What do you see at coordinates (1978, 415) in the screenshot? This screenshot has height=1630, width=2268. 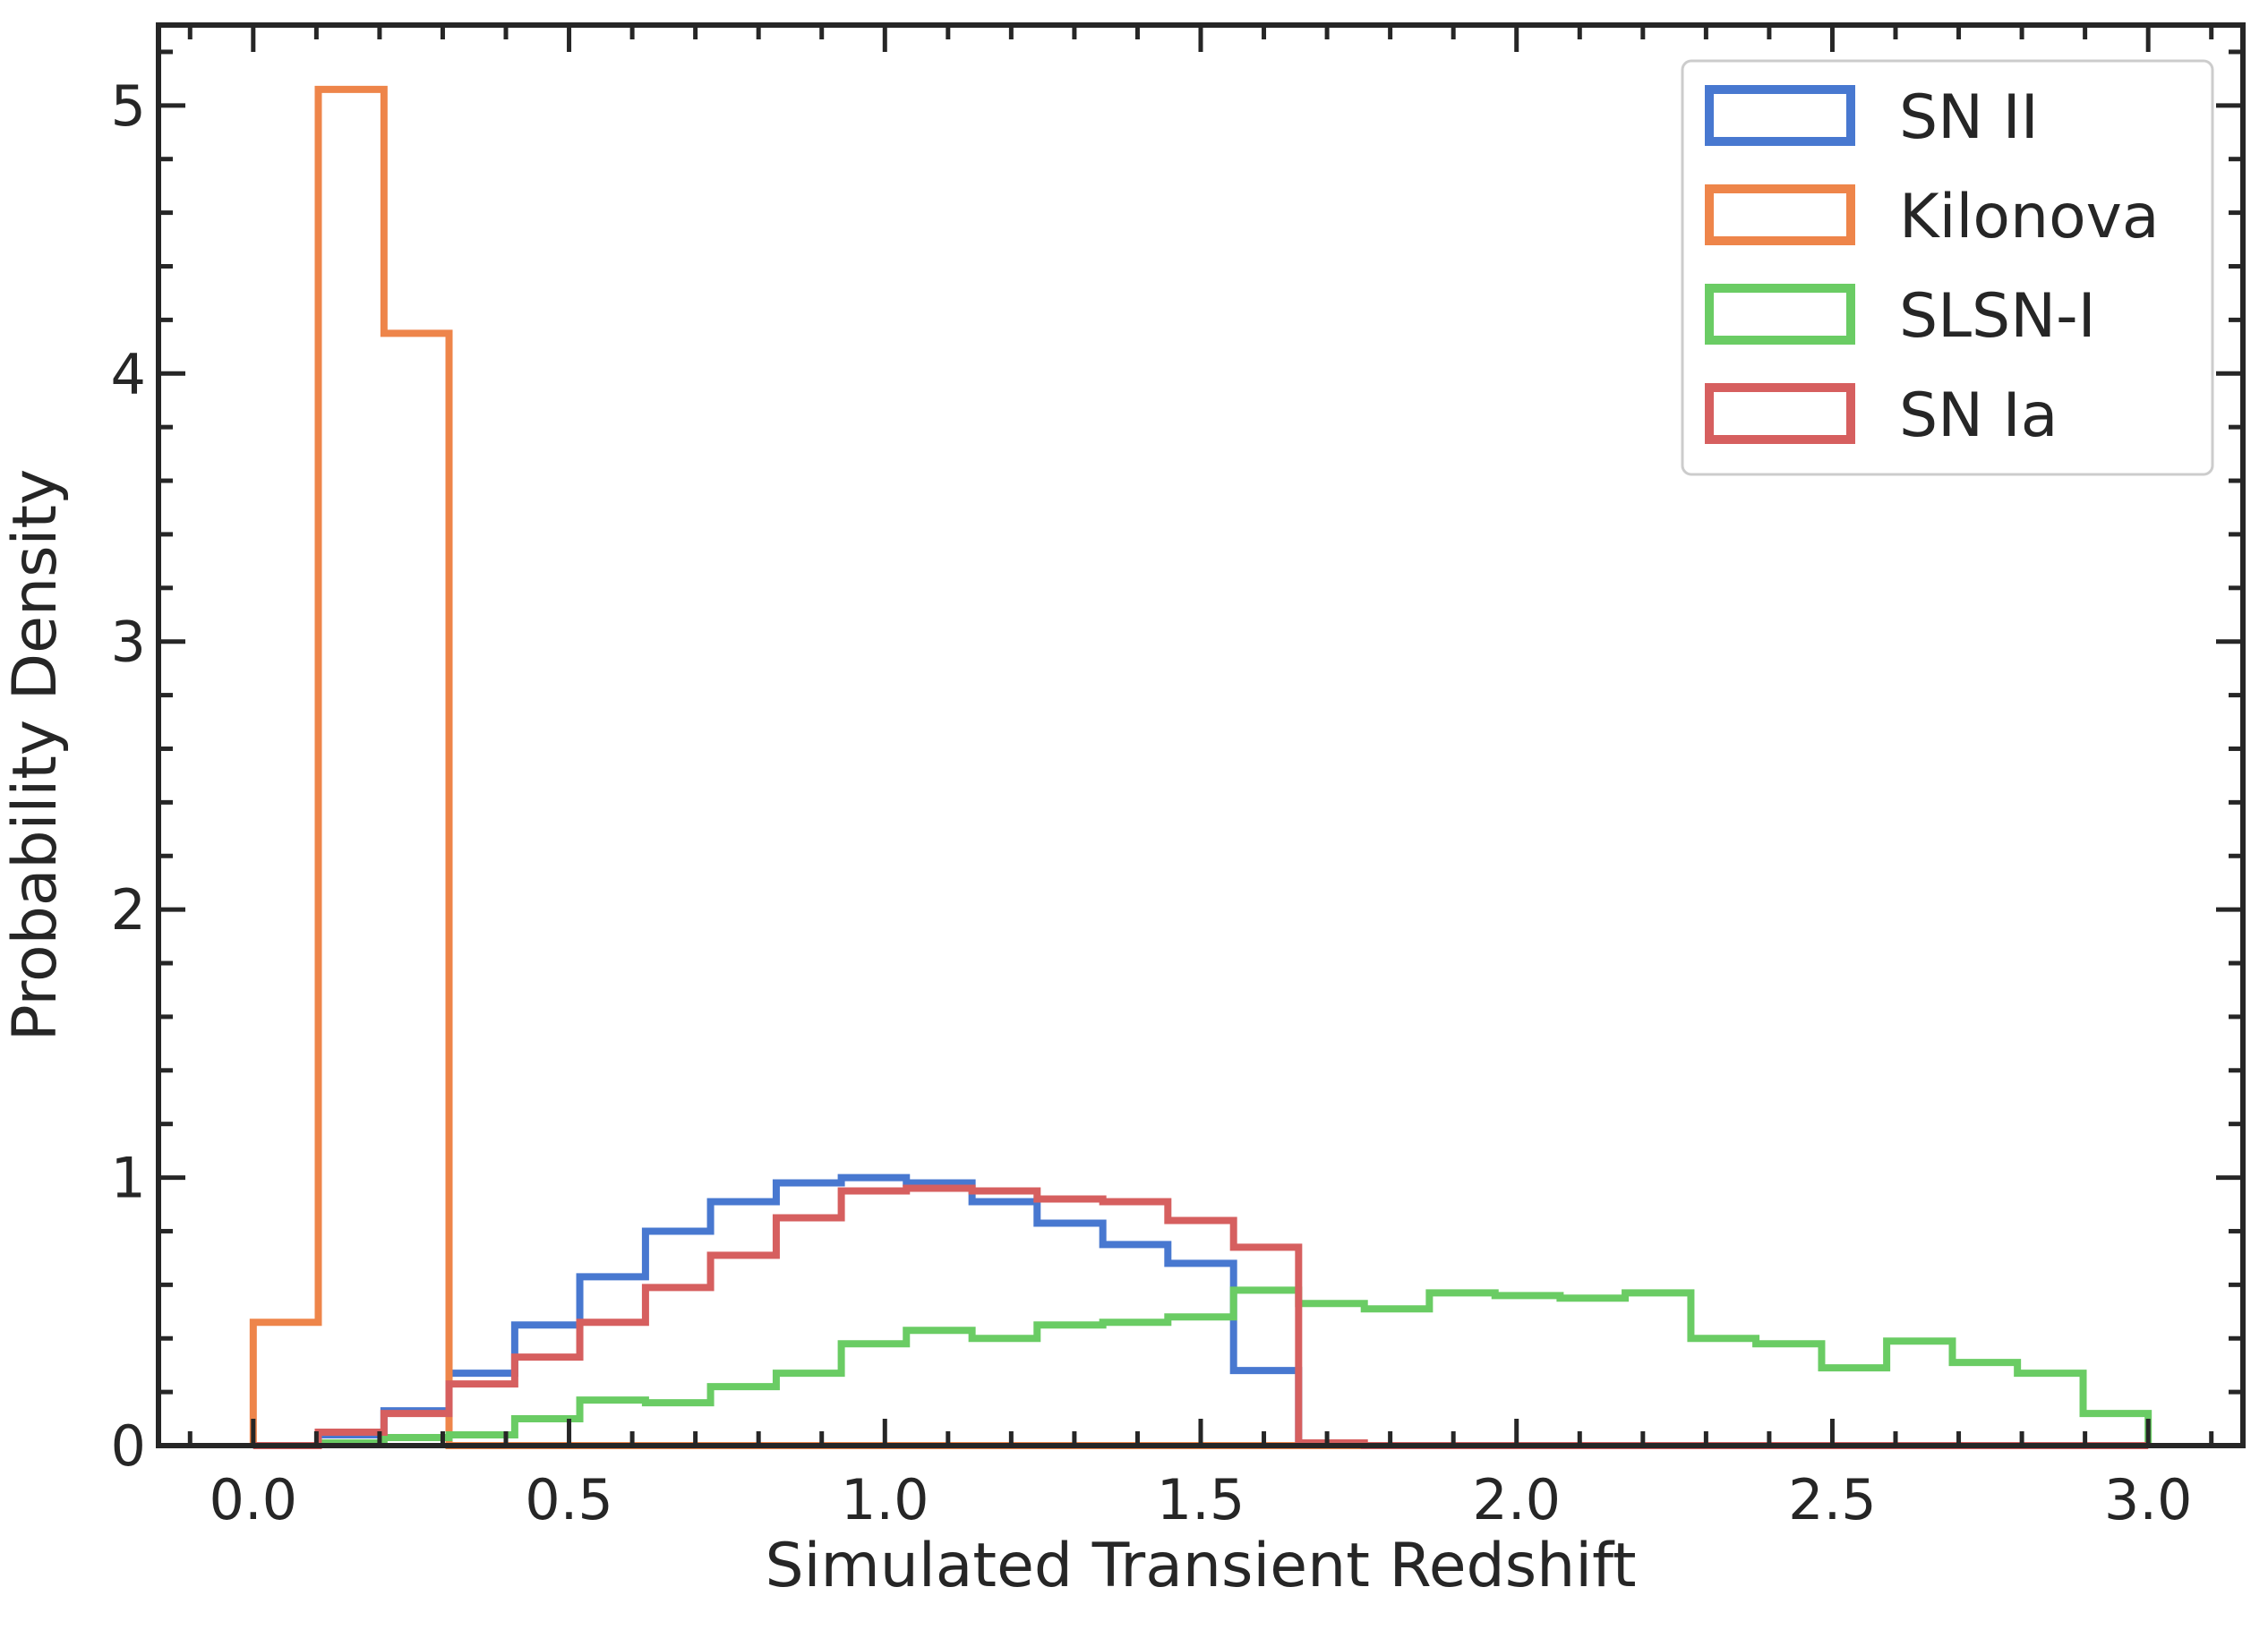 I see `legend-label-3: SN Ia` at bounding box center [1978, 415].